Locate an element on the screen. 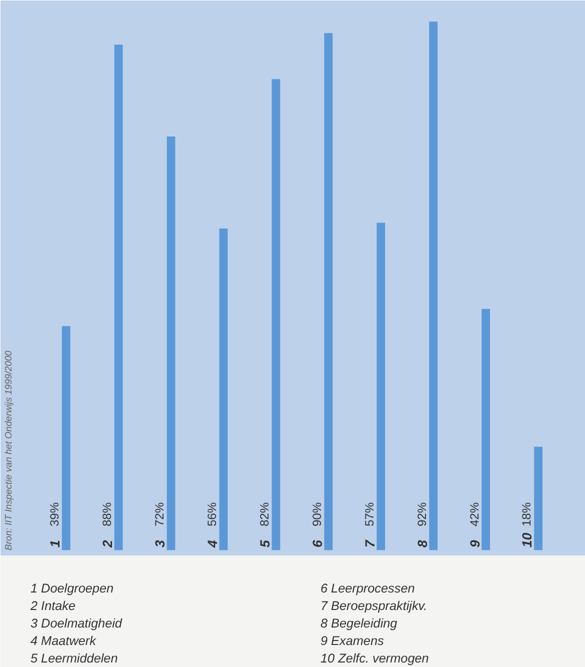  data-label: 42% is located at coordinates (474, 514).